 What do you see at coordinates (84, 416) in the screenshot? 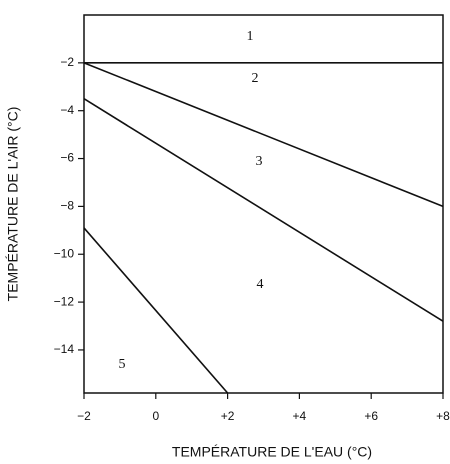
I see `x-tick-label: −2` at bounding box center [84, 416].